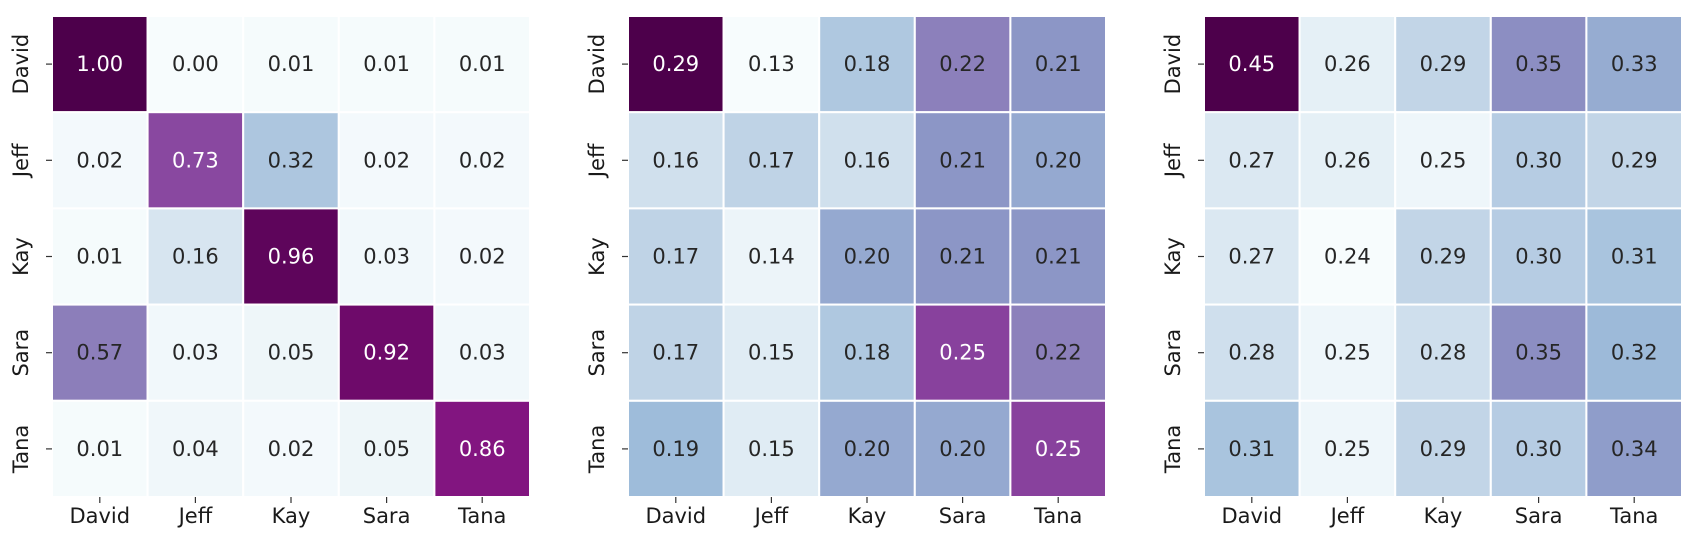 The image size is (1699, 548). Describe the element at coordinates (291, 257) in the screenshot. I see `cell-value-label: 0.96` at that location.